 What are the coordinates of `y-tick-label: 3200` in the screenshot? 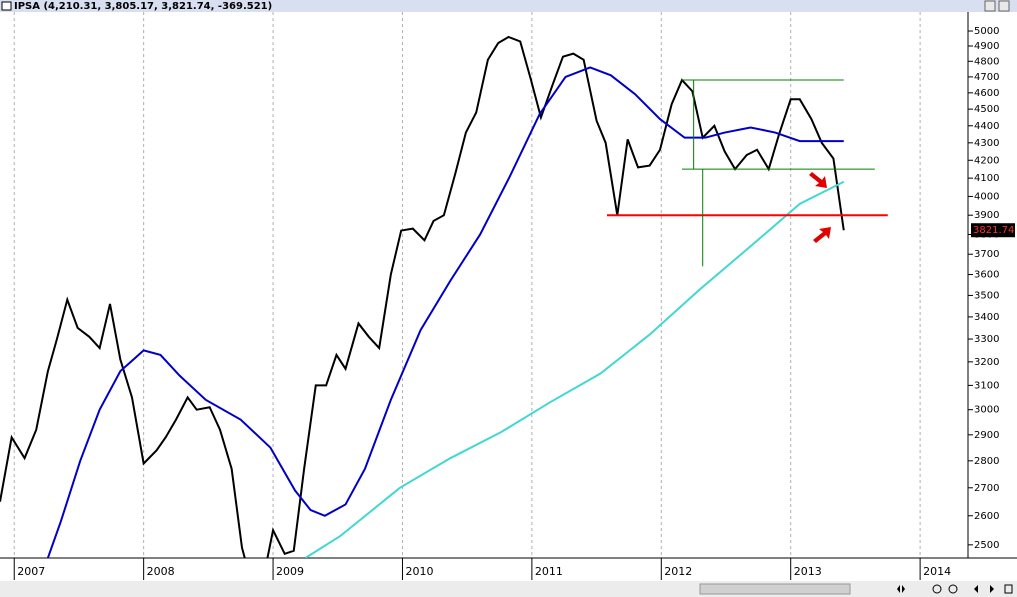 It's located at (986, 362).